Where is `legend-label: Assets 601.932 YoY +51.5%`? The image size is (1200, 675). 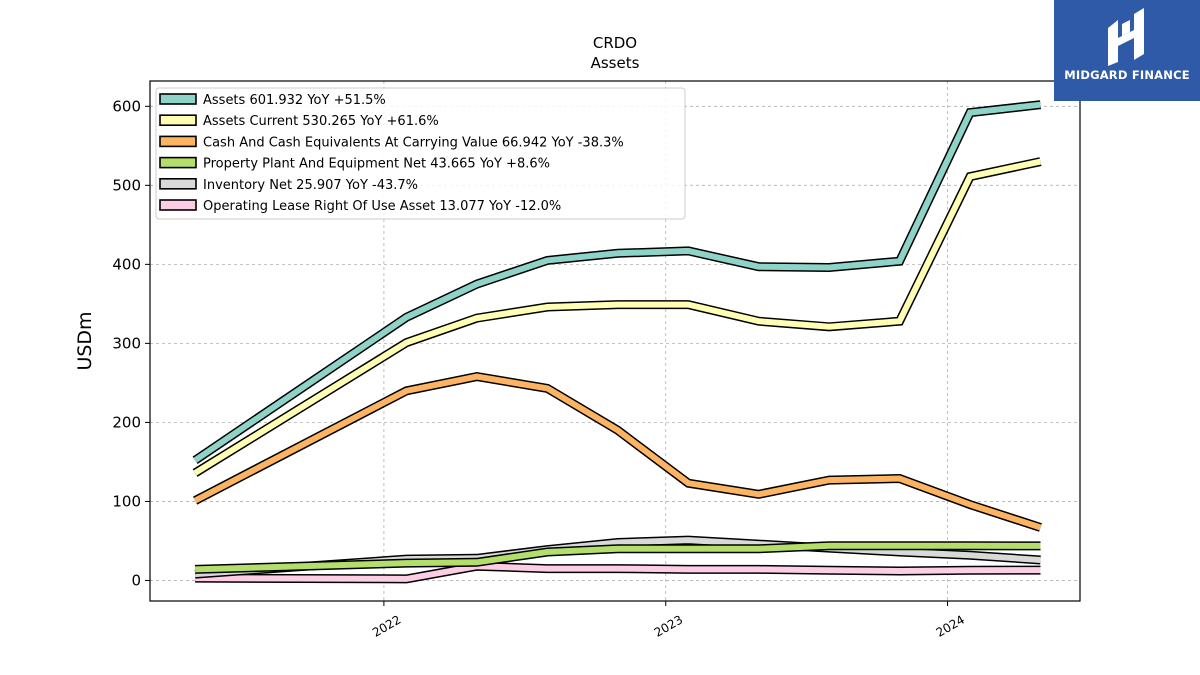
legend-label: Assets 601.932 YoY +51.5% is located at coordinates (294, 100).